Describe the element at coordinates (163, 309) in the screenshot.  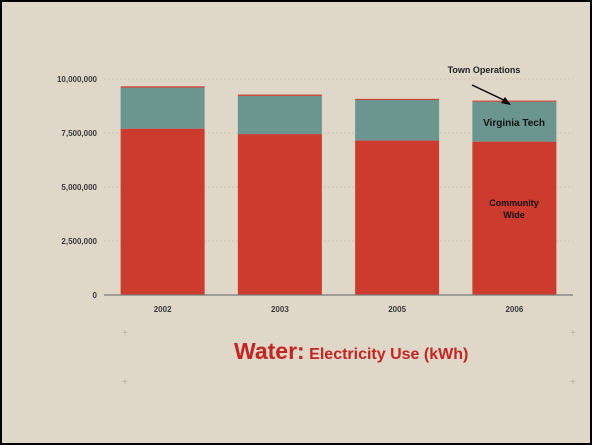
I see `x-tick-label: 2002` at that location.